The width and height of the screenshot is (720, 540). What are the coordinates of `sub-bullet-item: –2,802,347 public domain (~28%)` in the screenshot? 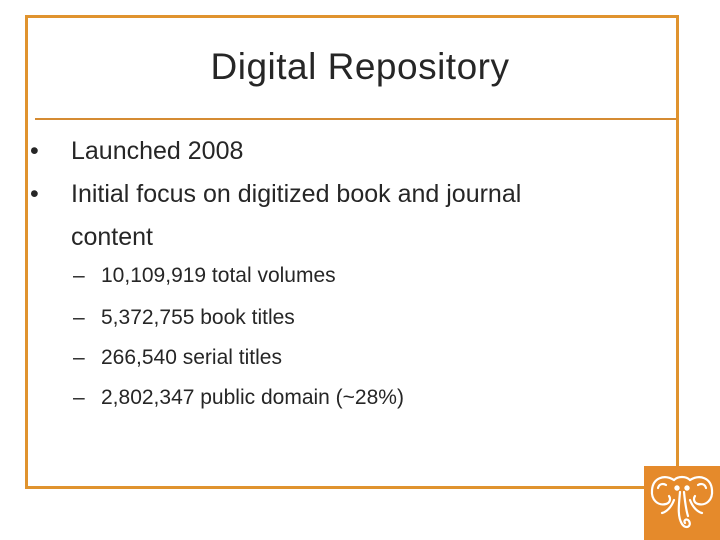 It's located at (238, 398).